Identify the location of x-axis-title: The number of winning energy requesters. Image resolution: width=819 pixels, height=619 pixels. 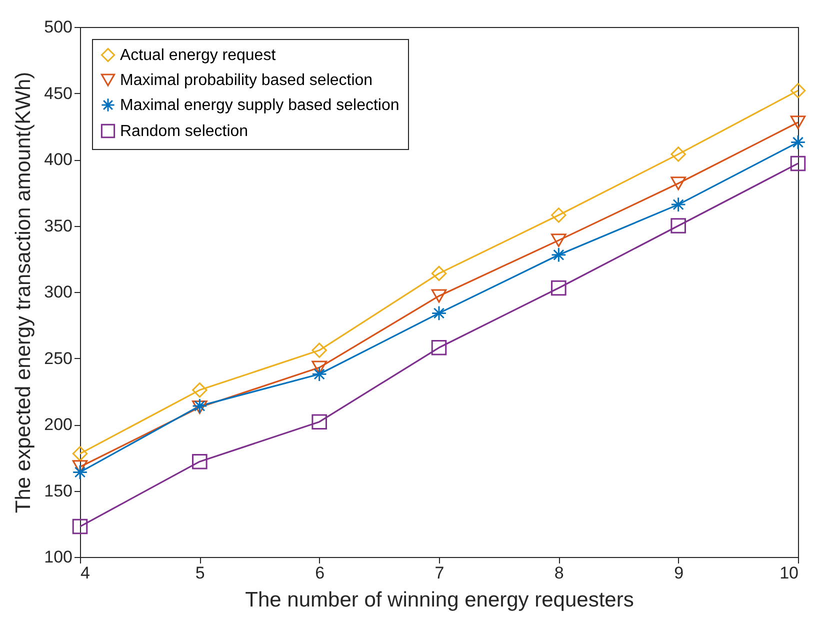
(439, 600).